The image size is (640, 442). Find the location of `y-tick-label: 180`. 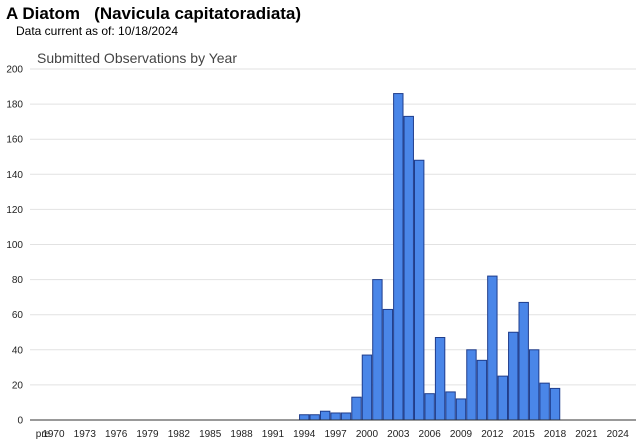

y-tick-label: 180 is located at coordinates (14, 105).